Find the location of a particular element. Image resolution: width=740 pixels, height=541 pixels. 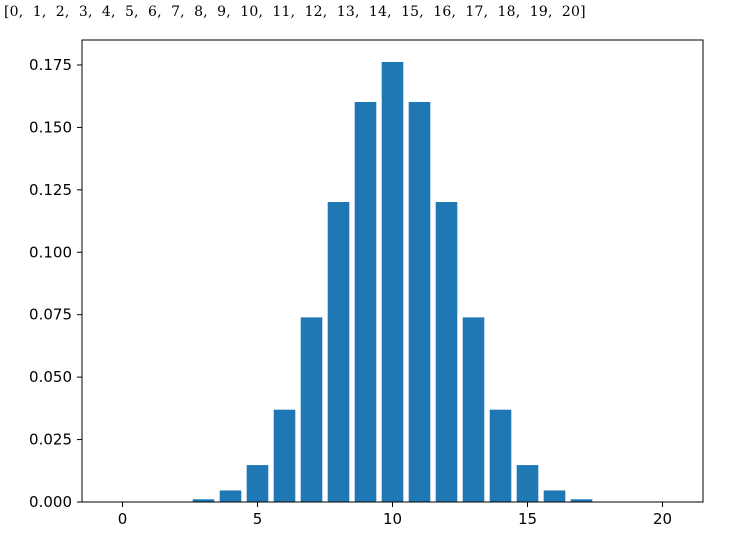

y-tick-label-0.125: 0.125 is located at coordinates (50, 190).